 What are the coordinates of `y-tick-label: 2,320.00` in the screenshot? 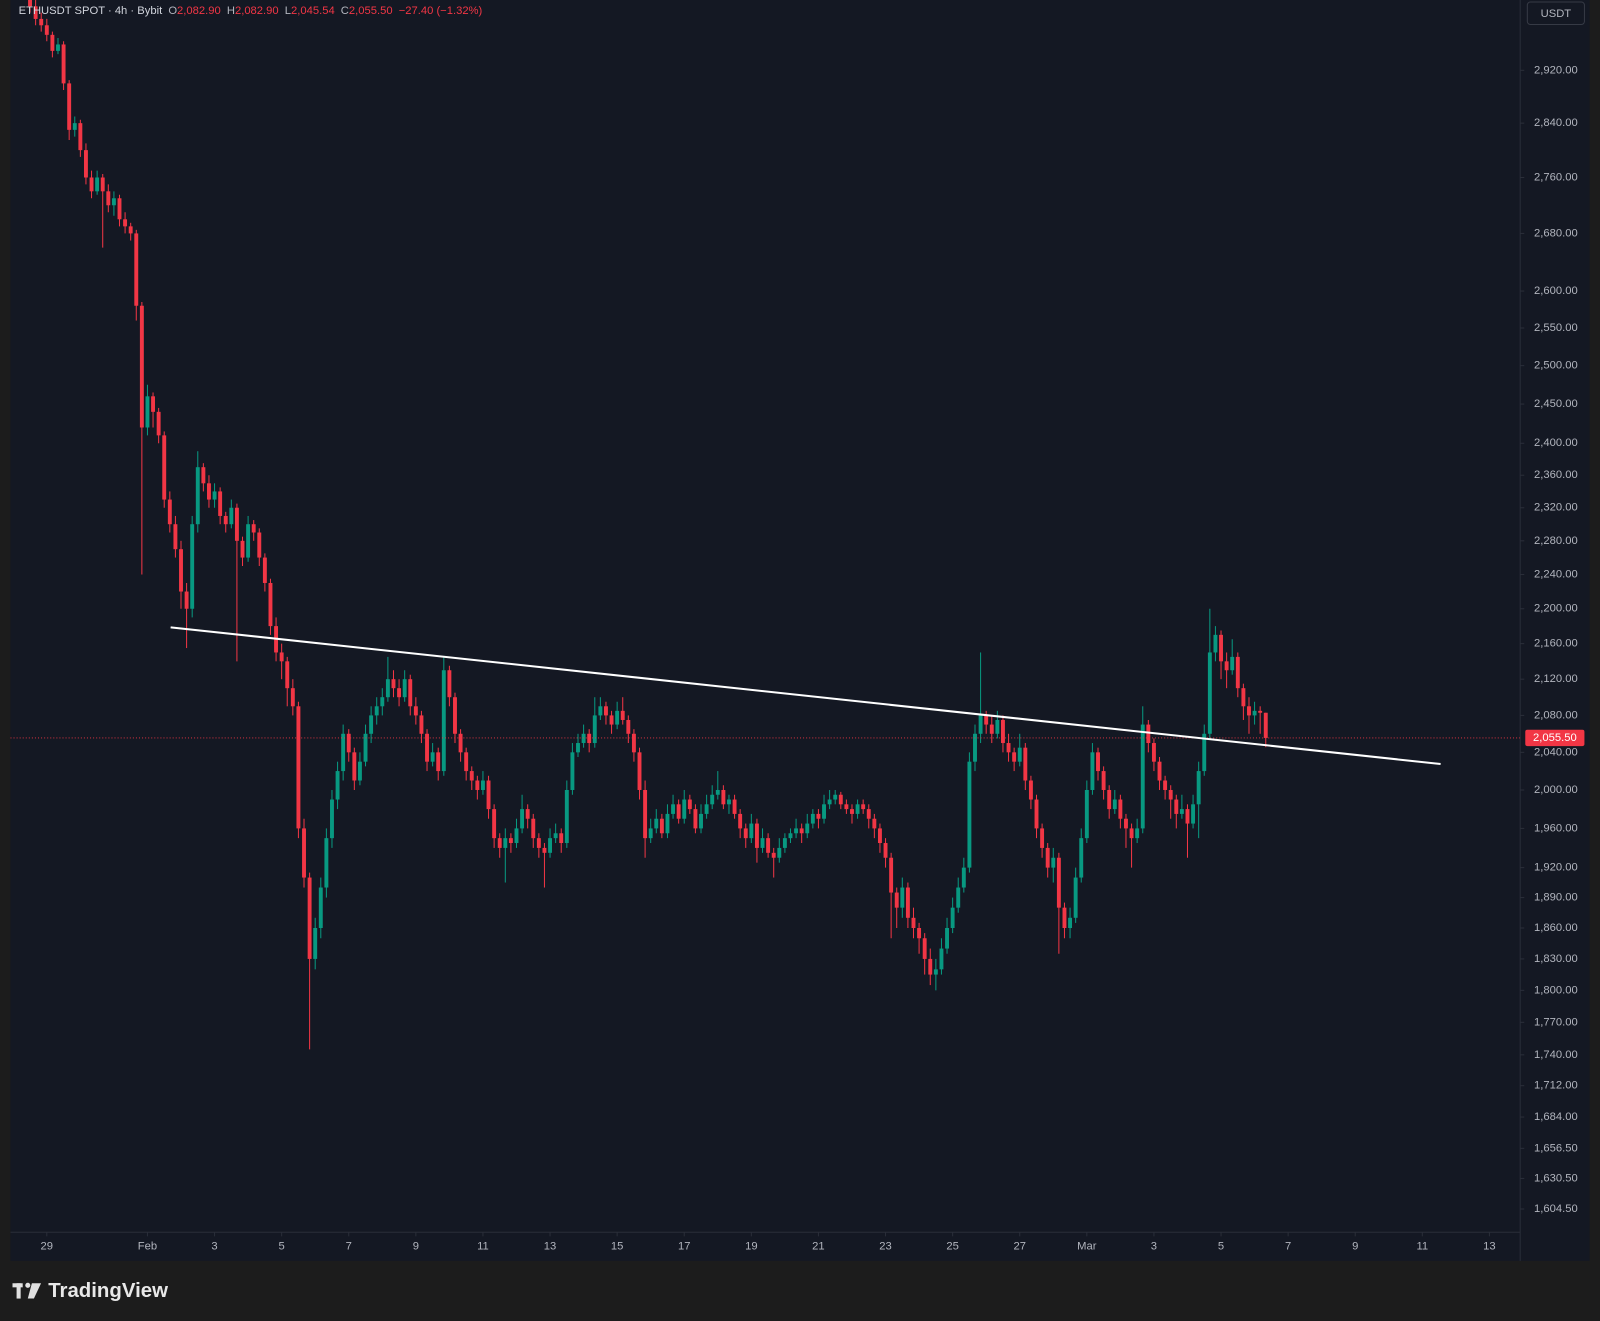 It's located at (1556, 508).